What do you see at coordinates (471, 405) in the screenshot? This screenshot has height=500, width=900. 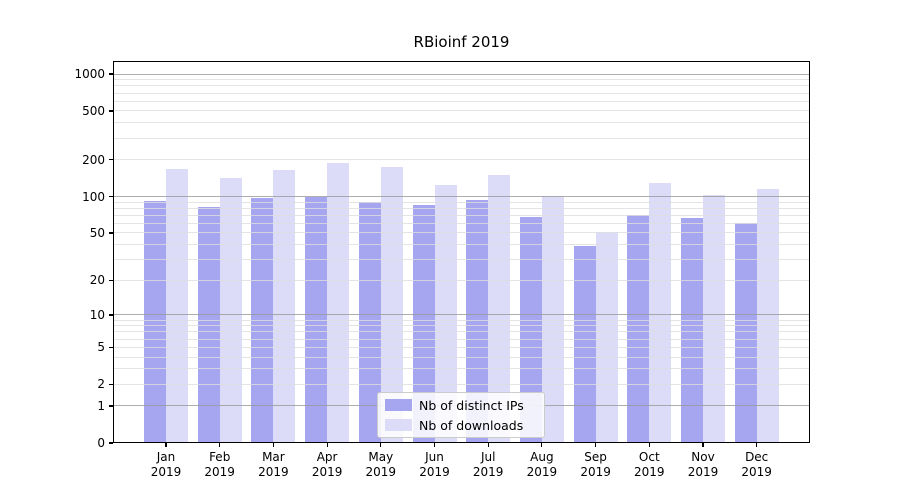 I see `legend-label-distinct-ips: Nb of distinct IPs` at bounding box center [471, 405].